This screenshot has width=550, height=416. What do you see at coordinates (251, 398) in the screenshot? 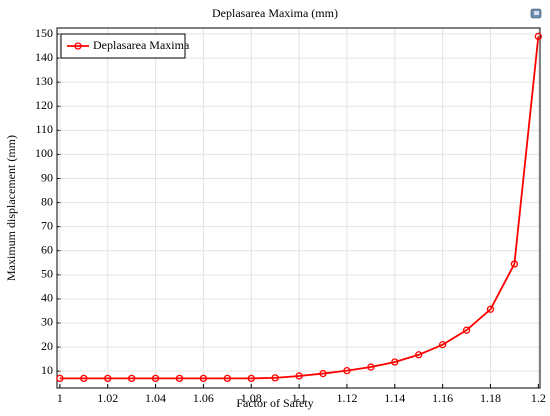
I see `x-tick-label: 1.08` at bounding box center [251, 398].